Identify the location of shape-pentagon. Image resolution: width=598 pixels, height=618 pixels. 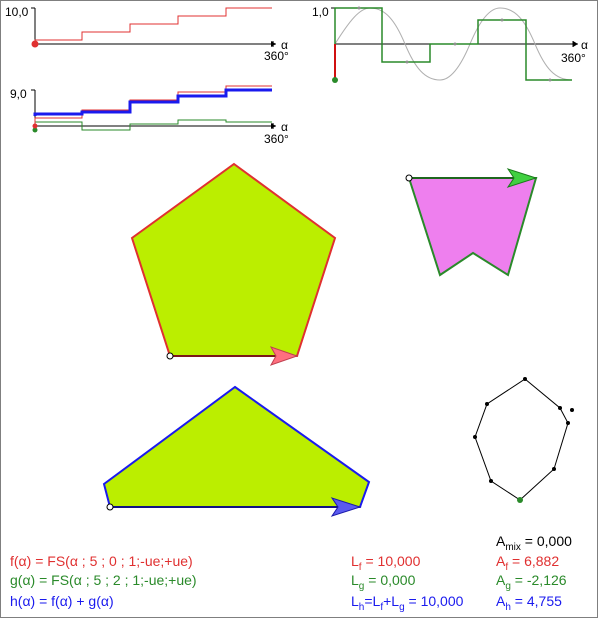
(233, 264).